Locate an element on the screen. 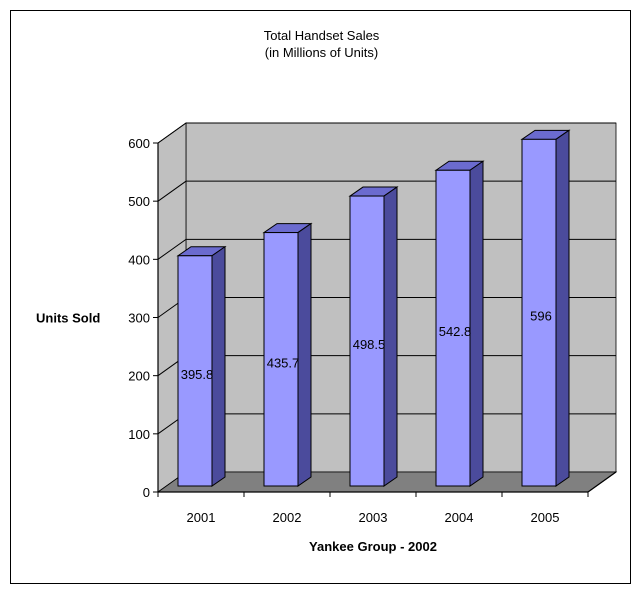 This screenshot has height=596, width=643. y-tick-label: 400 is located at coordinates (139, 259).